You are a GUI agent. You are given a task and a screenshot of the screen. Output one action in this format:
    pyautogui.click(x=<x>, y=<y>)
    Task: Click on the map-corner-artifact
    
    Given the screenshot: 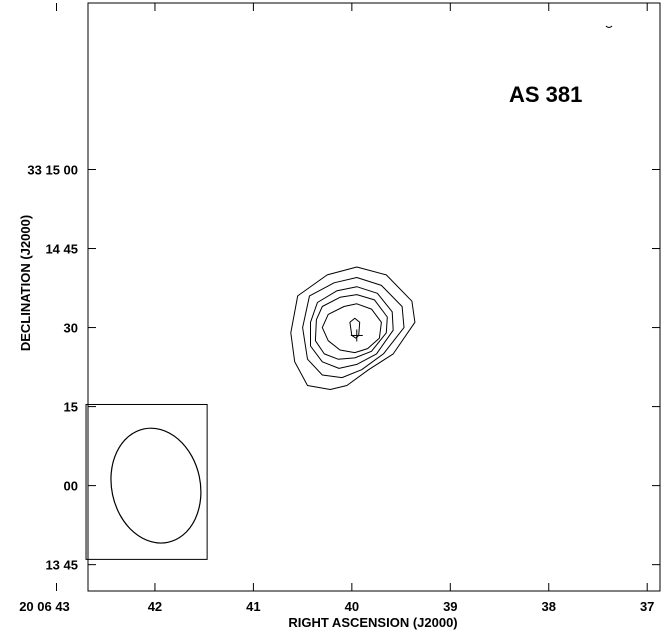 What is the action you would take?
    pyautogui.click(x=609, y=26)
    